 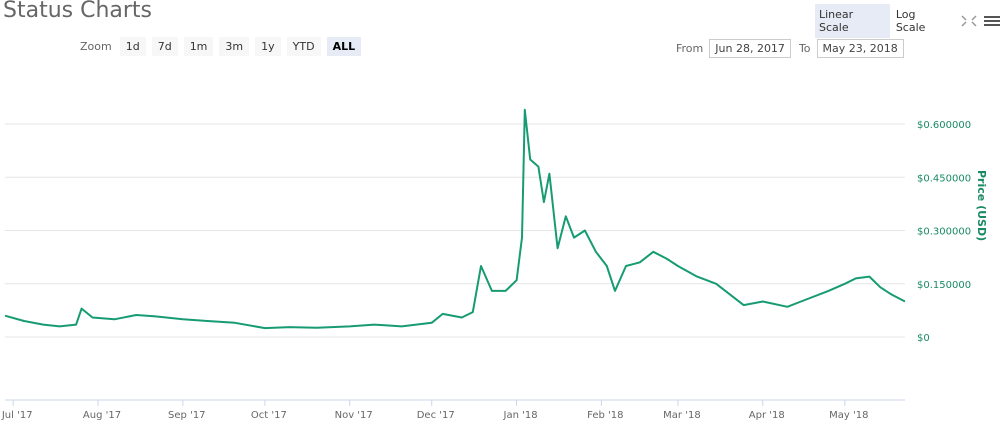 What do you see at coordinates (944, 178) in the screenshot?
I see `y-tick-label: $0.450000` at bounding box center [944, 178].